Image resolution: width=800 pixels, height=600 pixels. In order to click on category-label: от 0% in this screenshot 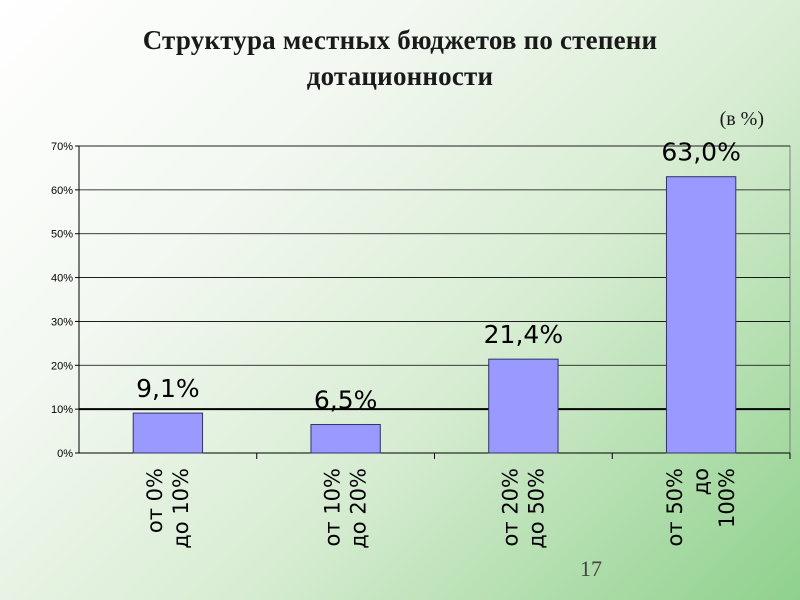, I will do `click(155, 500)`.